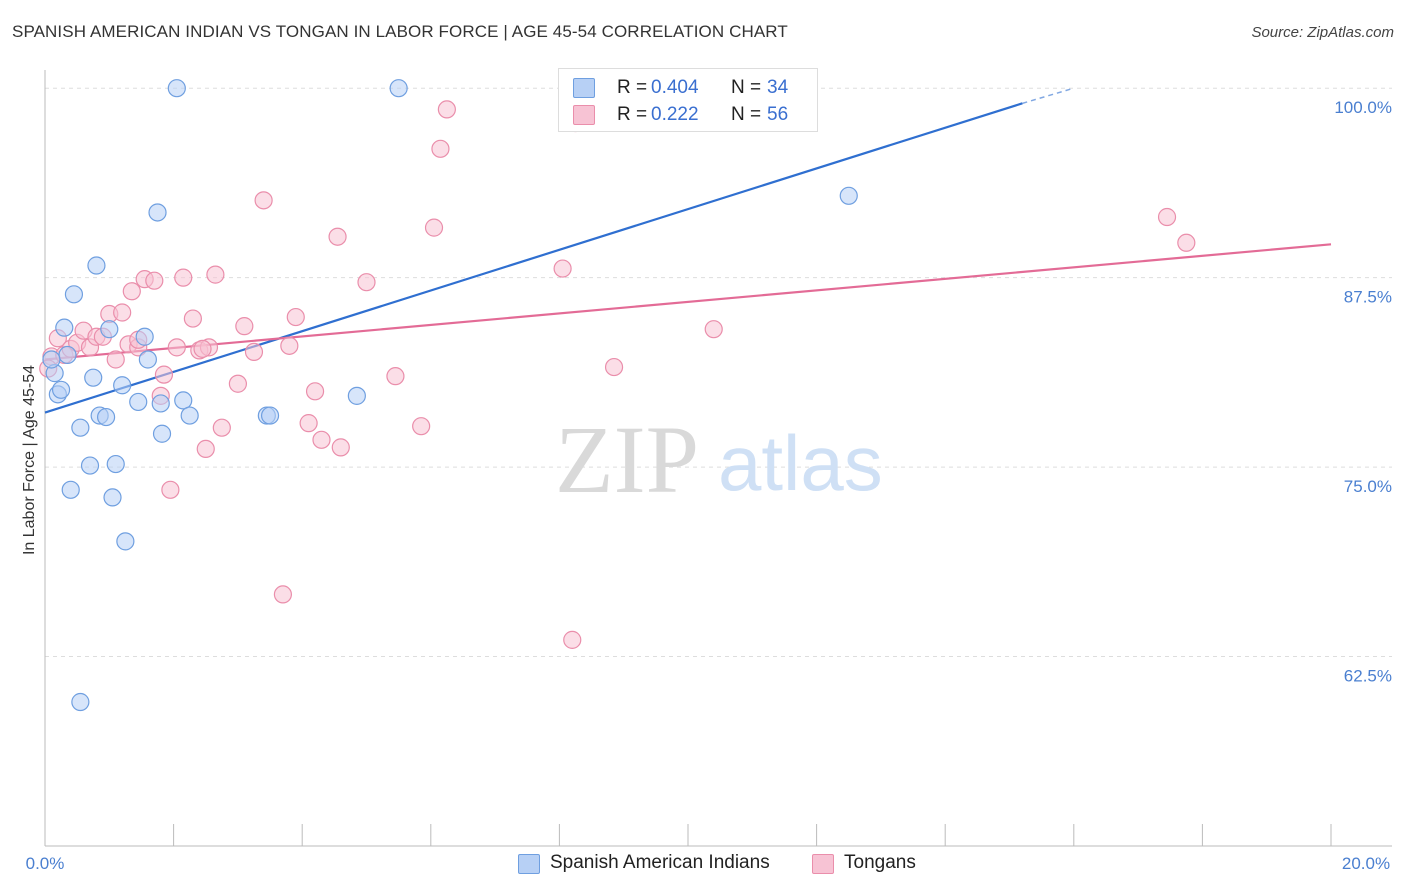 This screenshot has height=892, width=1406. Describe the element at coordinates (1322, 32) in the screenshot. I see `source-credit: Source: ZipAtlas.com` at that location.